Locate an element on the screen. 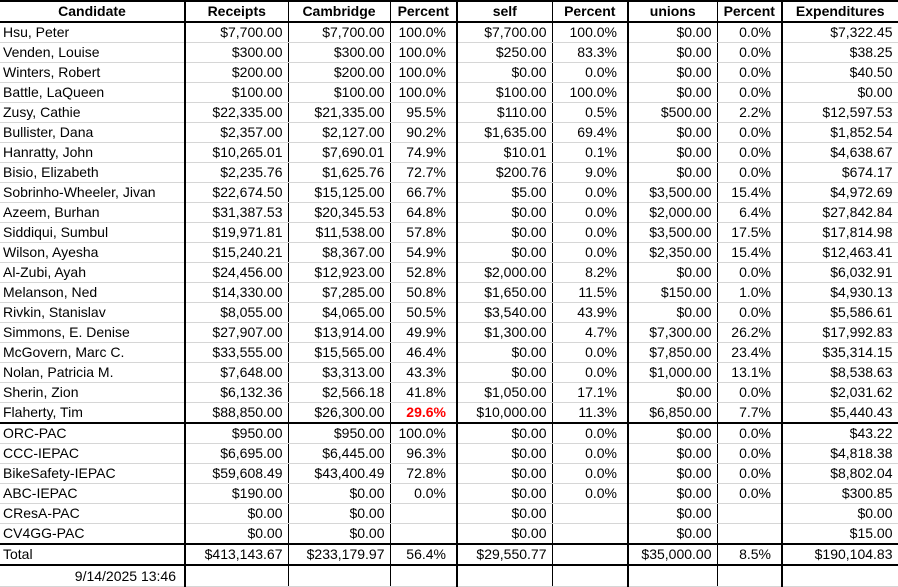 This screenshot has width=898, height=587. cell-expenditures: $17,992.83 is located at coordinates (840, 332).